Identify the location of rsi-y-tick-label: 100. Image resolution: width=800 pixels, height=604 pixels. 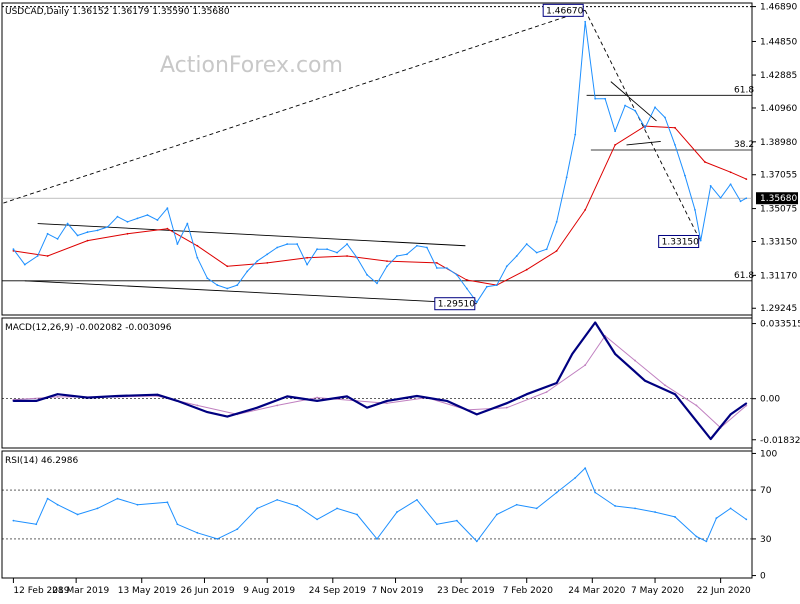
(768, 454).